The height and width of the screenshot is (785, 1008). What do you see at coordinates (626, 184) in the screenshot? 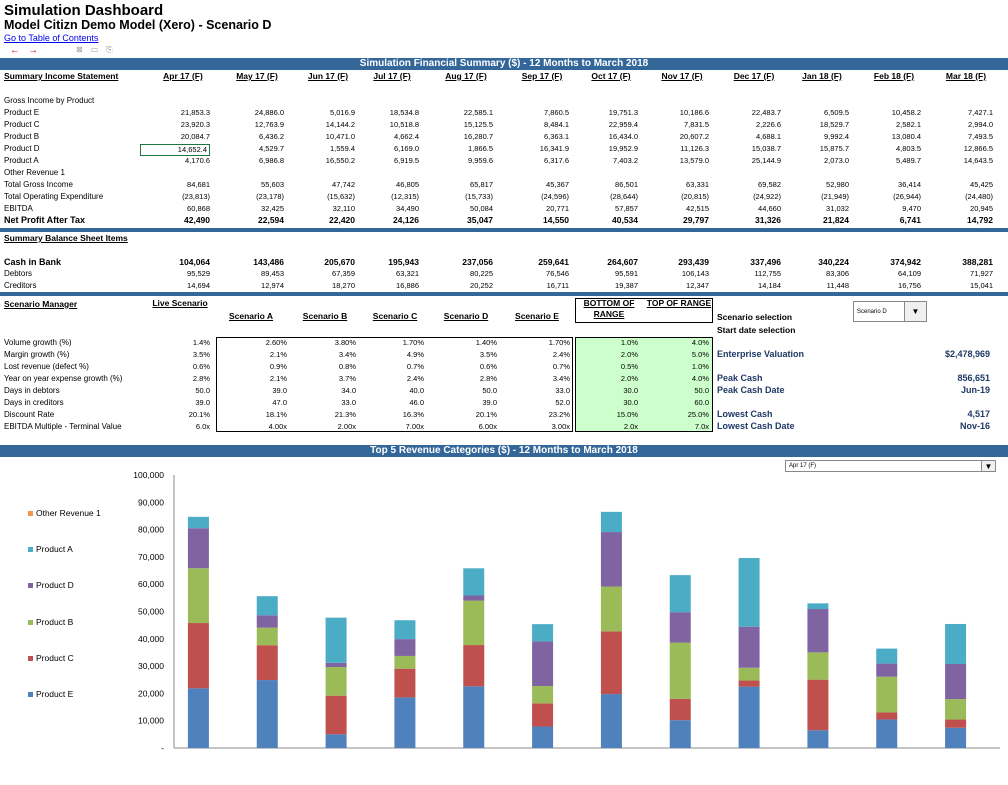
I see `table-cell: 86,501` at bounding box center [626, 184].